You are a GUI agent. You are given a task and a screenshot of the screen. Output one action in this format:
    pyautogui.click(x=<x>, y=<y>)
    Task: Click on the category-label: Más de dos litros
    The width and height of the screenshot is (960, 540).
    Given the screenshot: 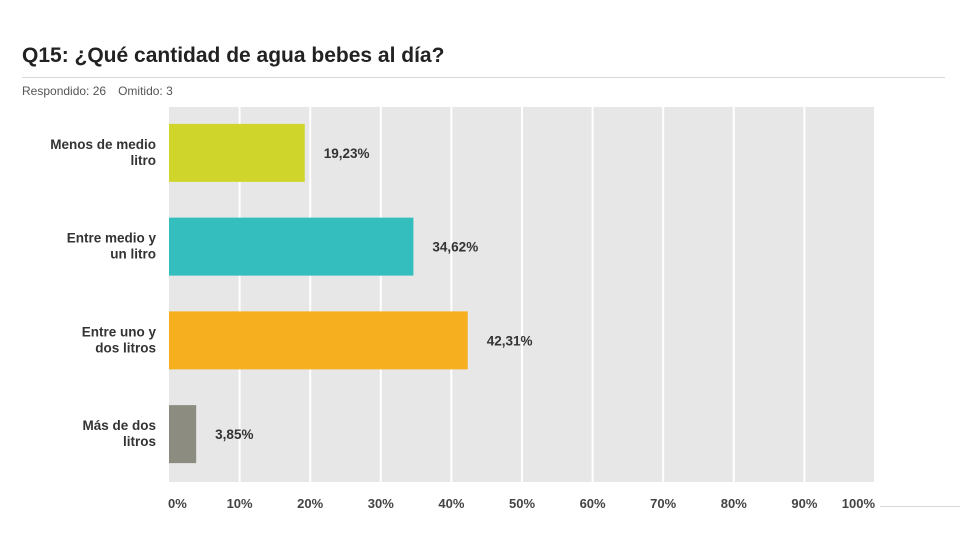 What is the action you would take?
    pyautogui.click(x=119, y=433)
    